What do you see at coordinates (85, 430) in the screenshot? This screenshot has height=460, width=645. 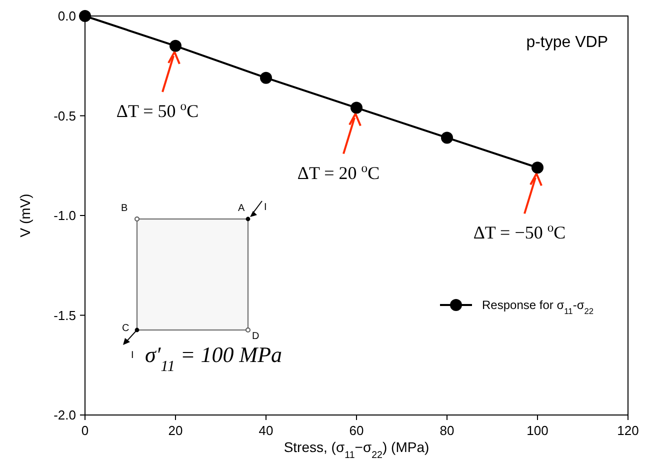 I see `x-tick-label: 0` at bounding box center [85, 430].